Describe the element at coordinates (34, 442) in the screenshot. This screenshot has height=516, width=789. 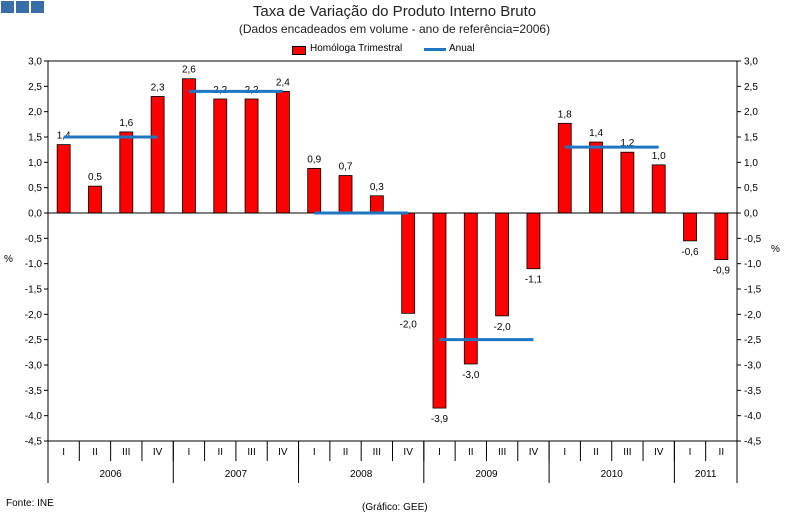
I see `y-tick-label-left: -4,5` at that location.